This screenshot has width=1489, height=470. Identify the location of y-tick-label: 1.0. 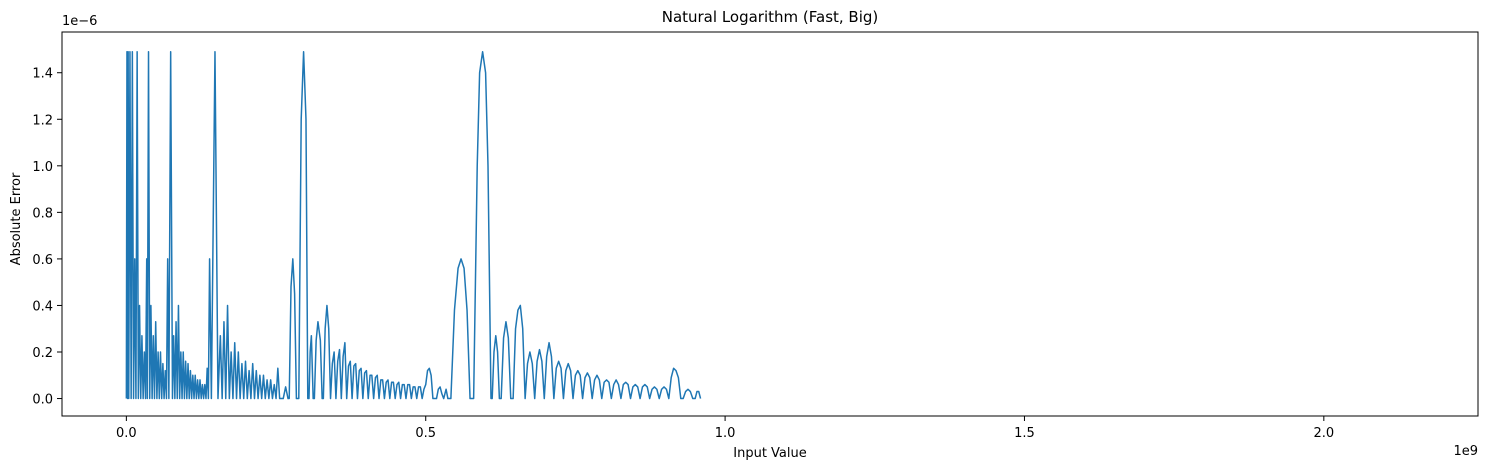
(42, 167).